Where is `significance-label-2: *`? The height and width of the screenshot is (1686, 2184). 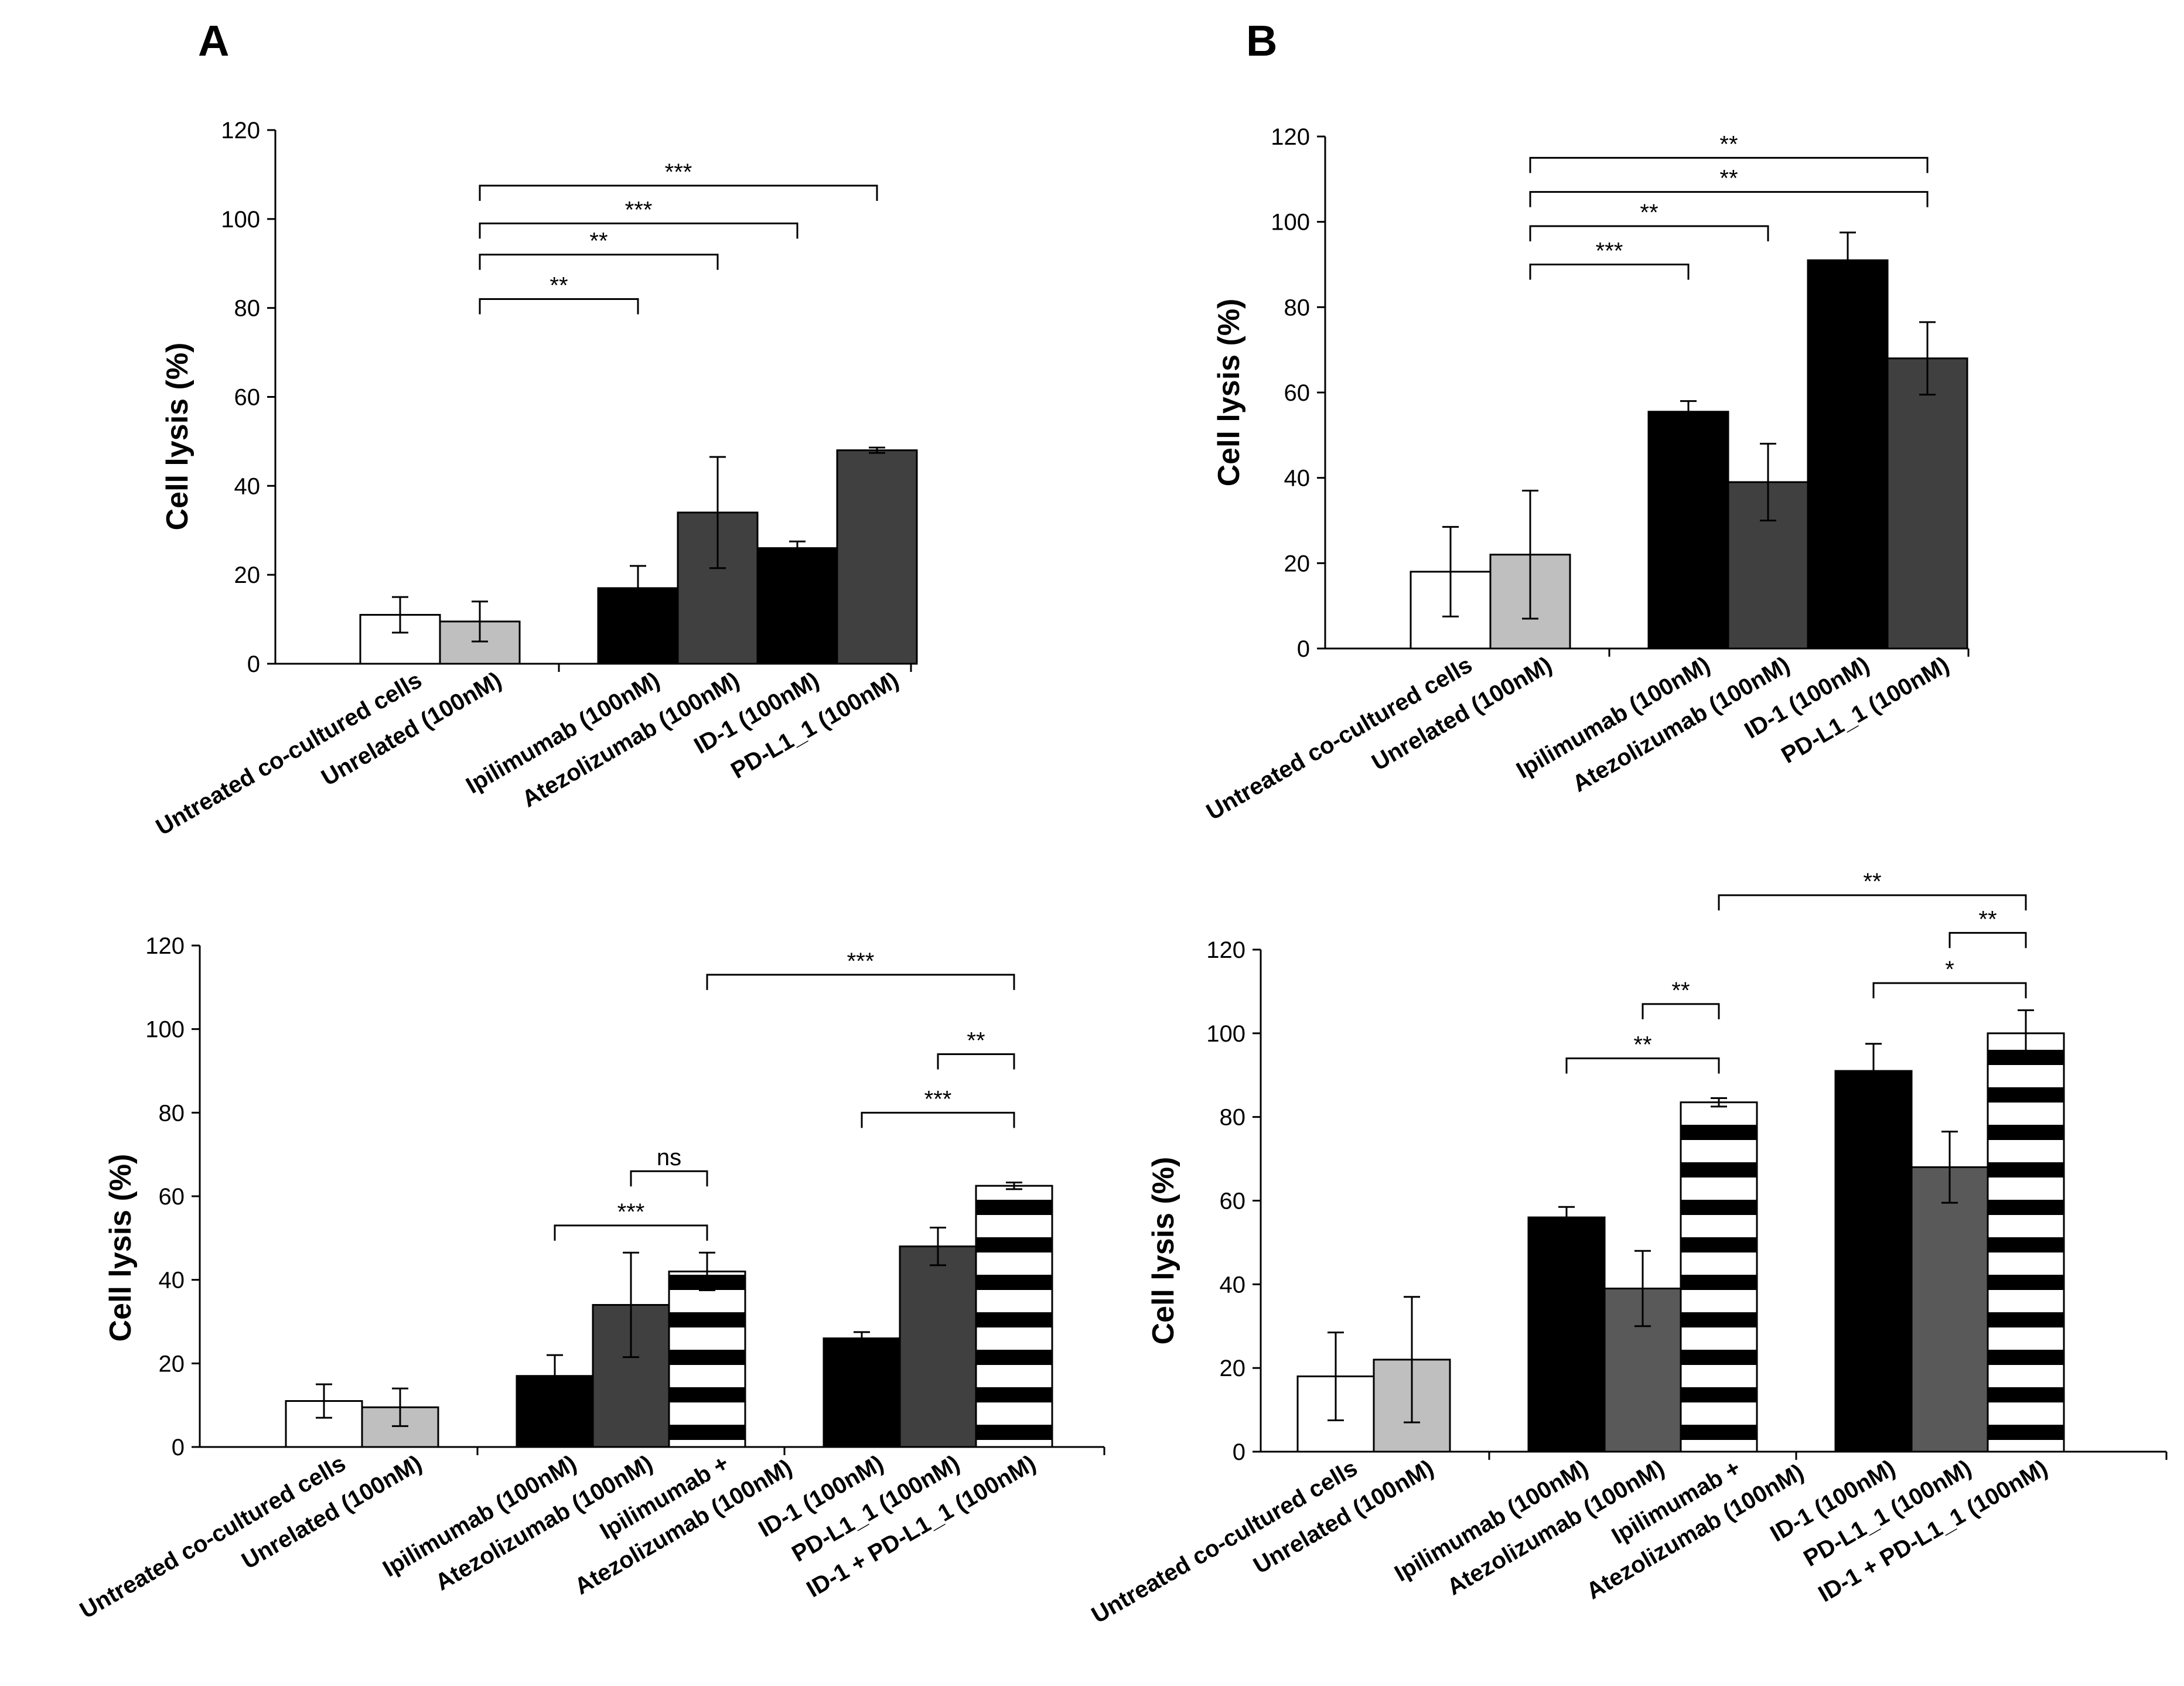 significance-label-2: * is located at coordinates (1949, 969).